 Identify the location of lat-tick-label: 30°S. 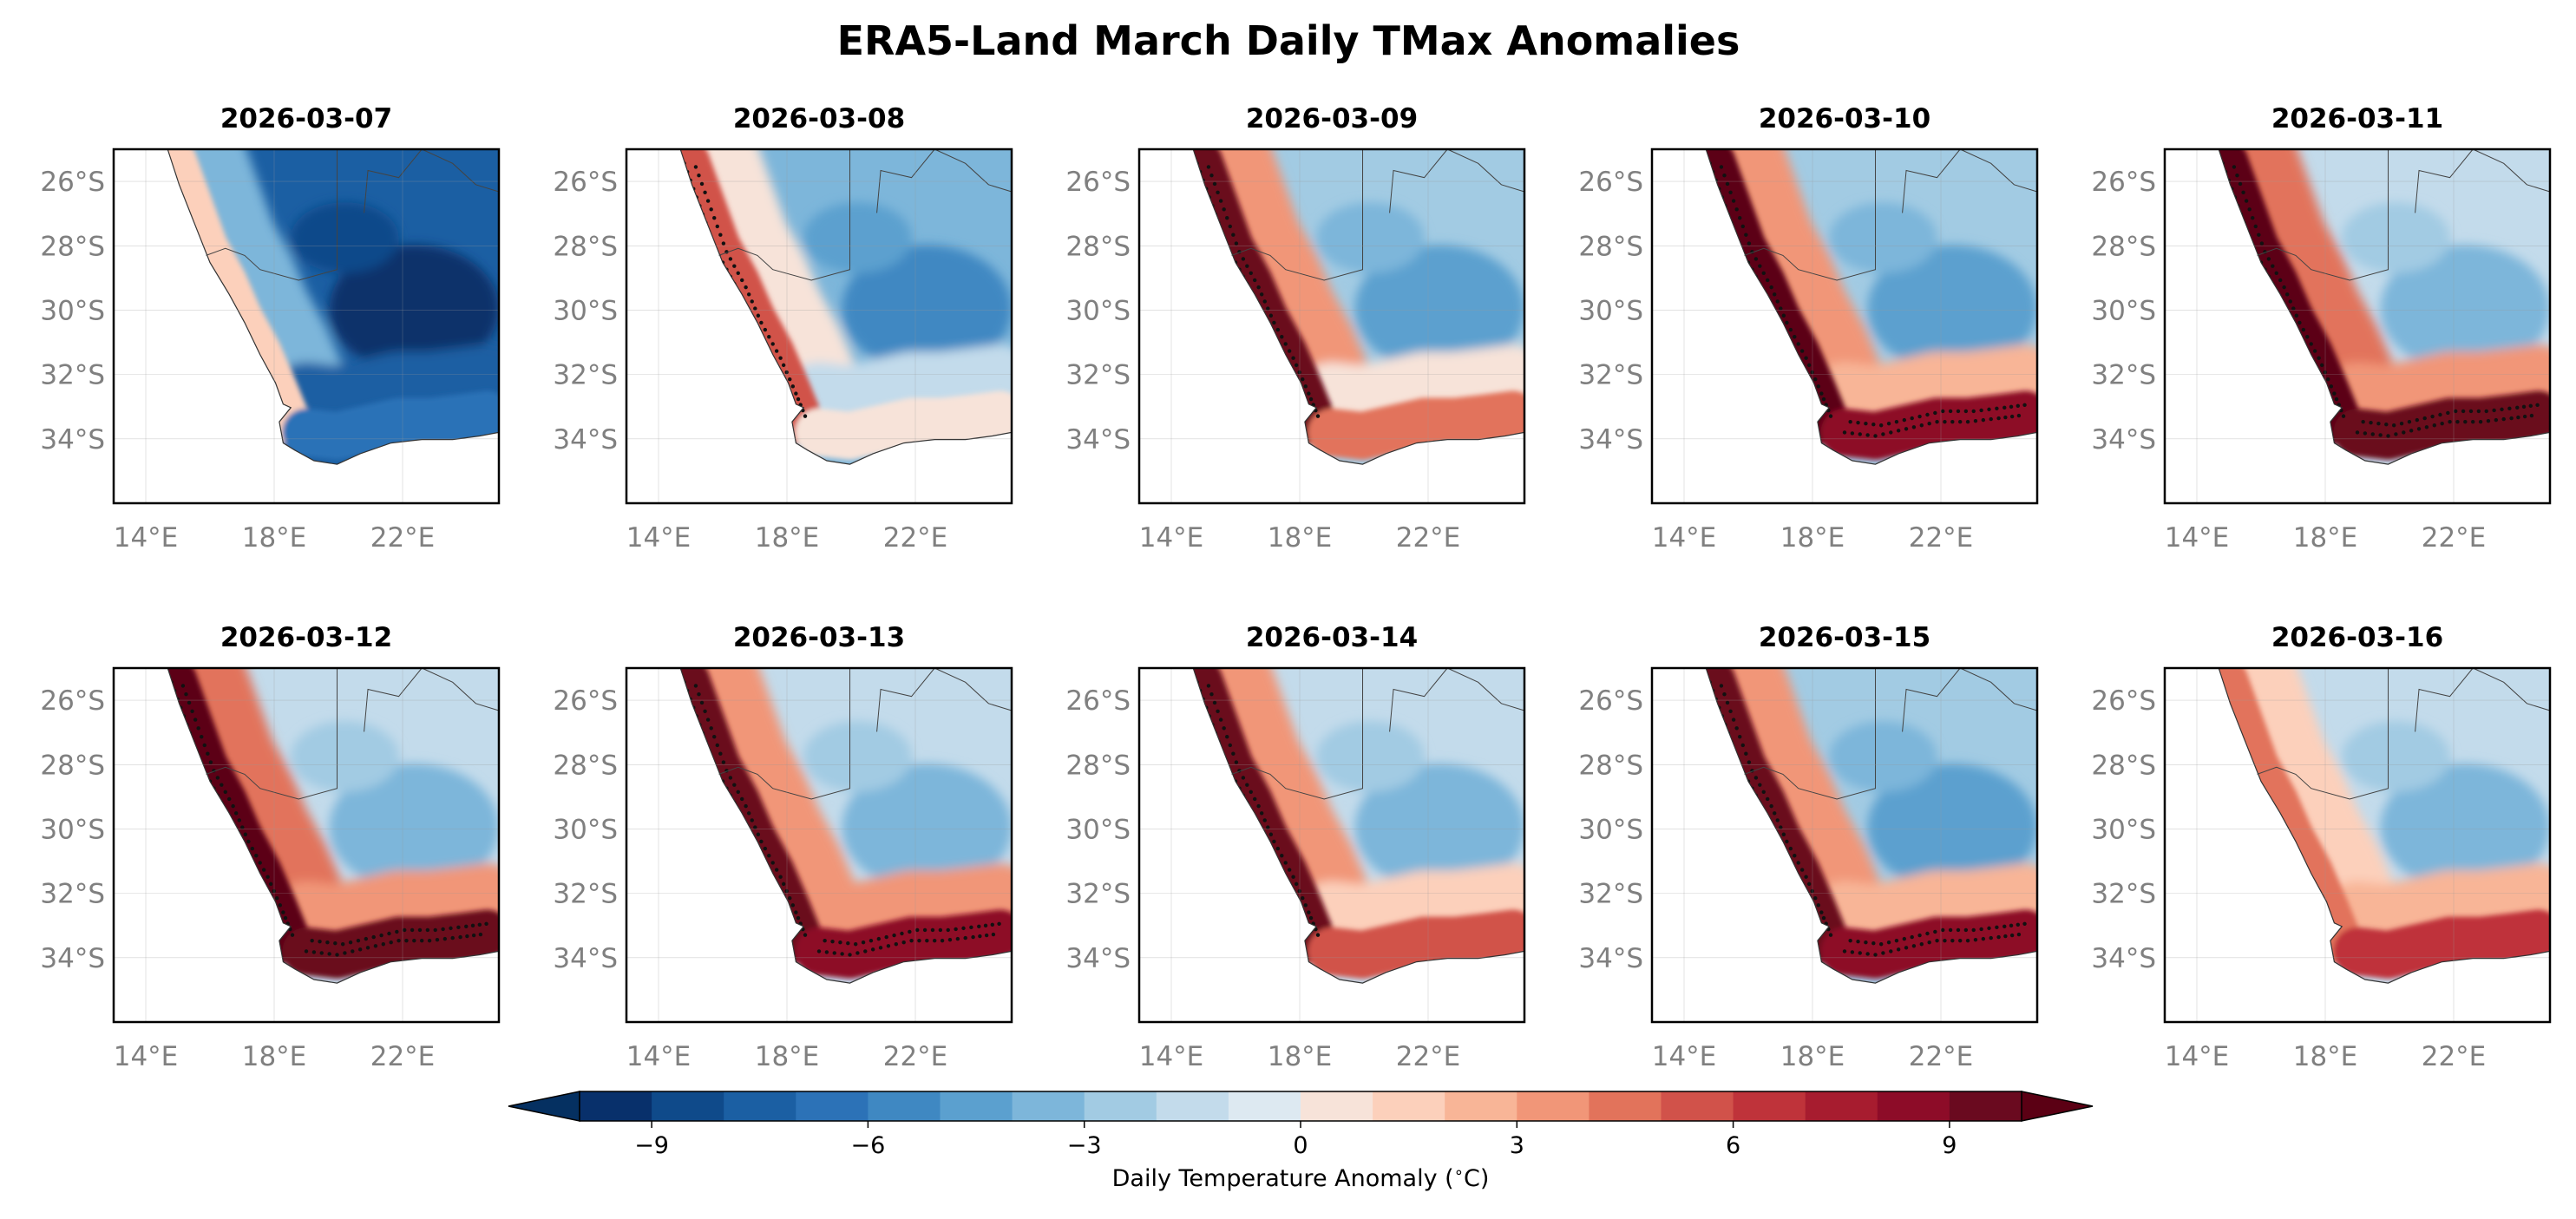
(1610, 830).